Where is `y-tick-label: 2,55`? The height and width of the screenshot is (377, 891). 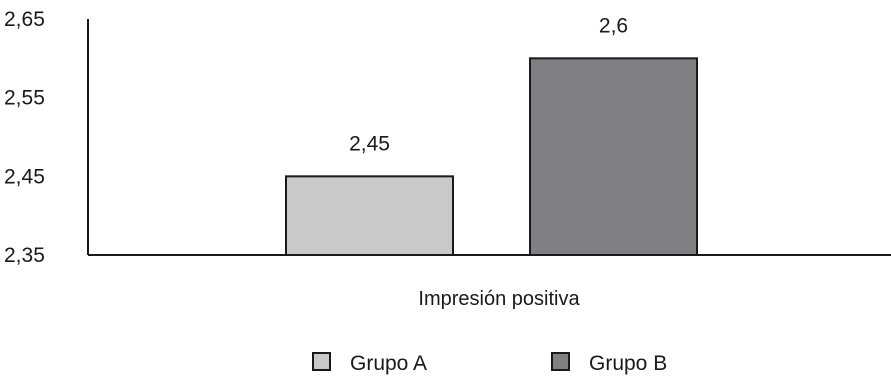
y-tick-label: 2,55 is located at coordinates (24, 98).